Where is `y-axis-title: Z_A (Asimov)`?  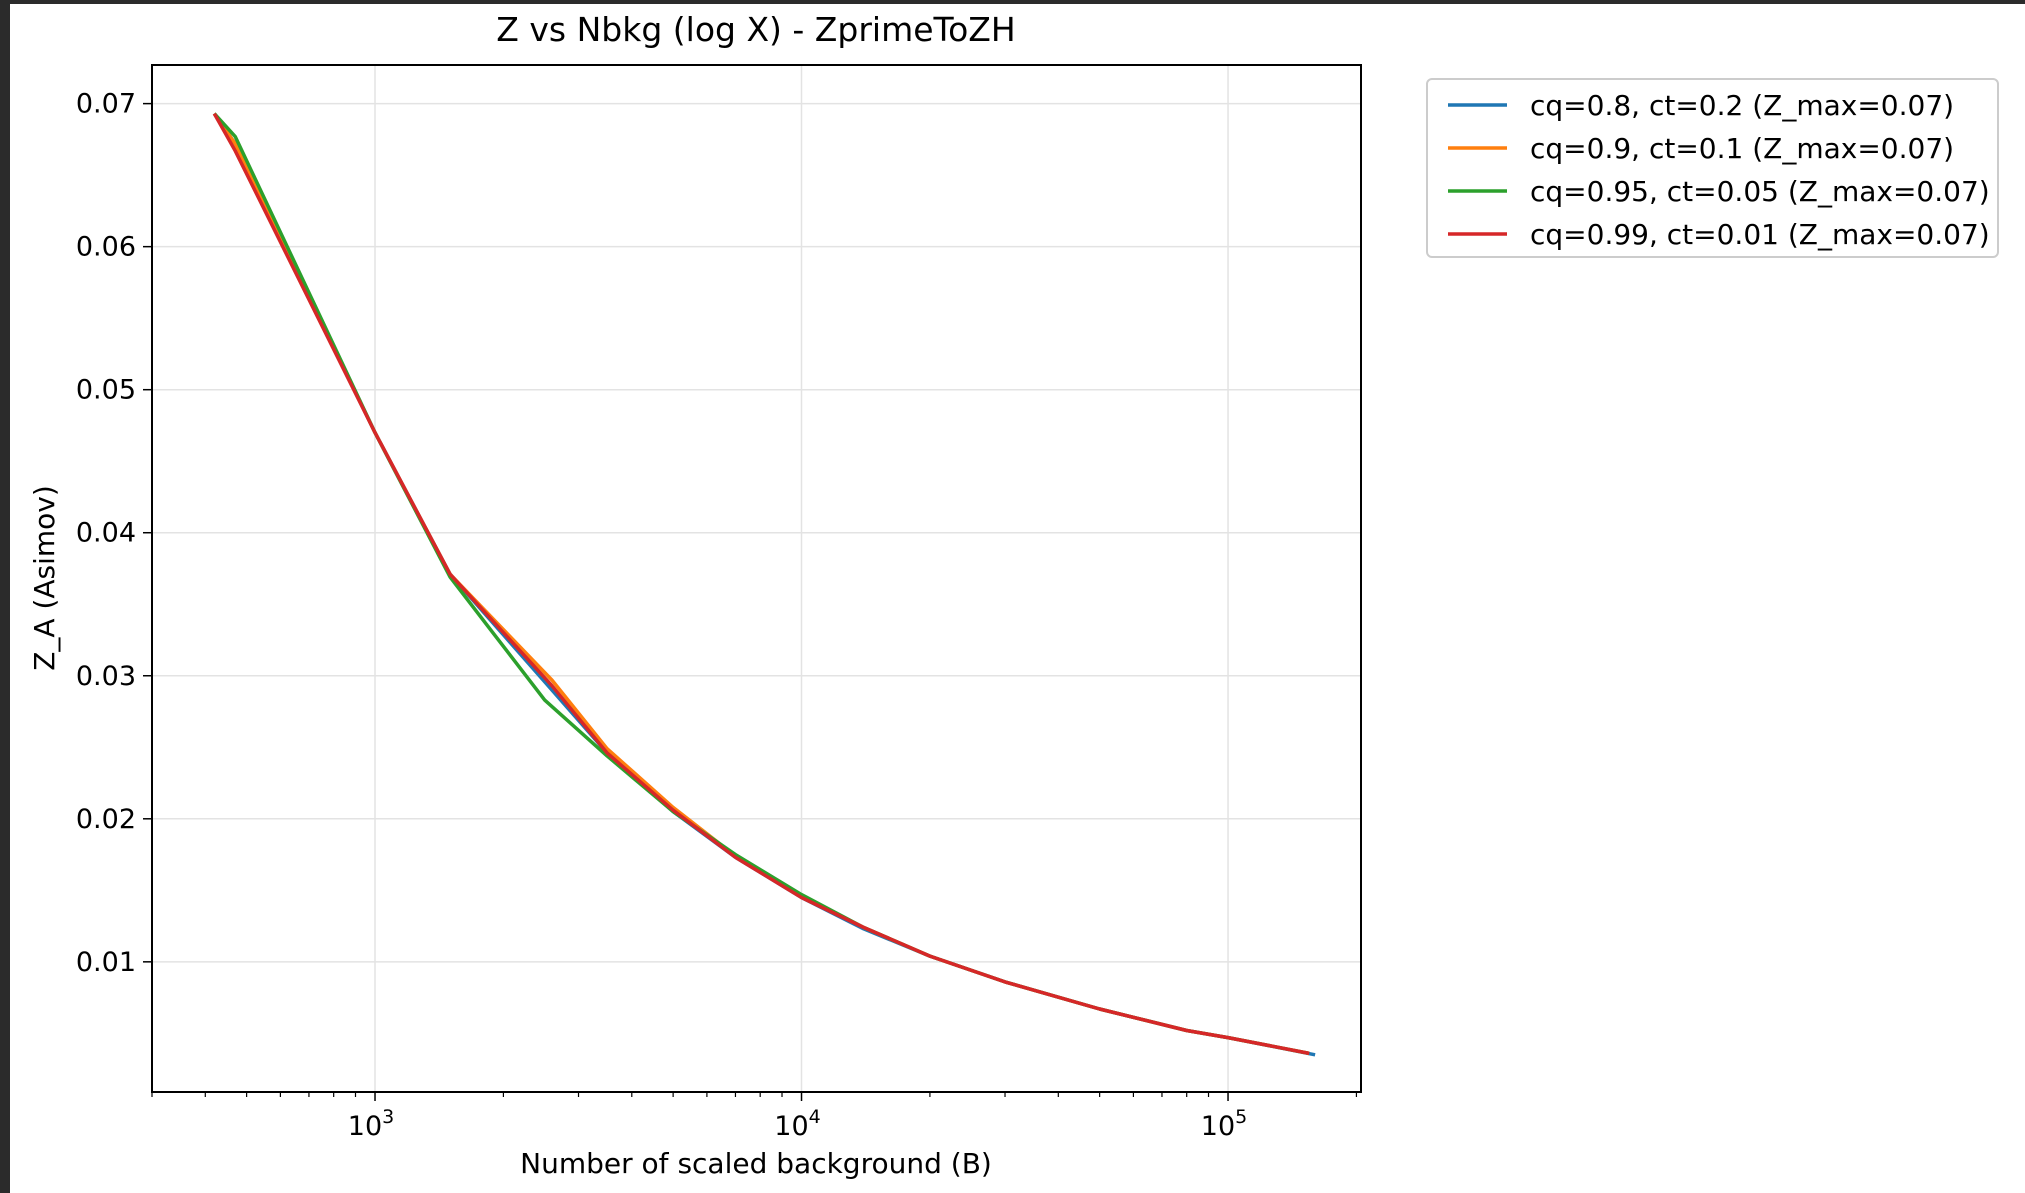
y-axis-title: Z_A (Asimov) is located at coordinates (44, 578).